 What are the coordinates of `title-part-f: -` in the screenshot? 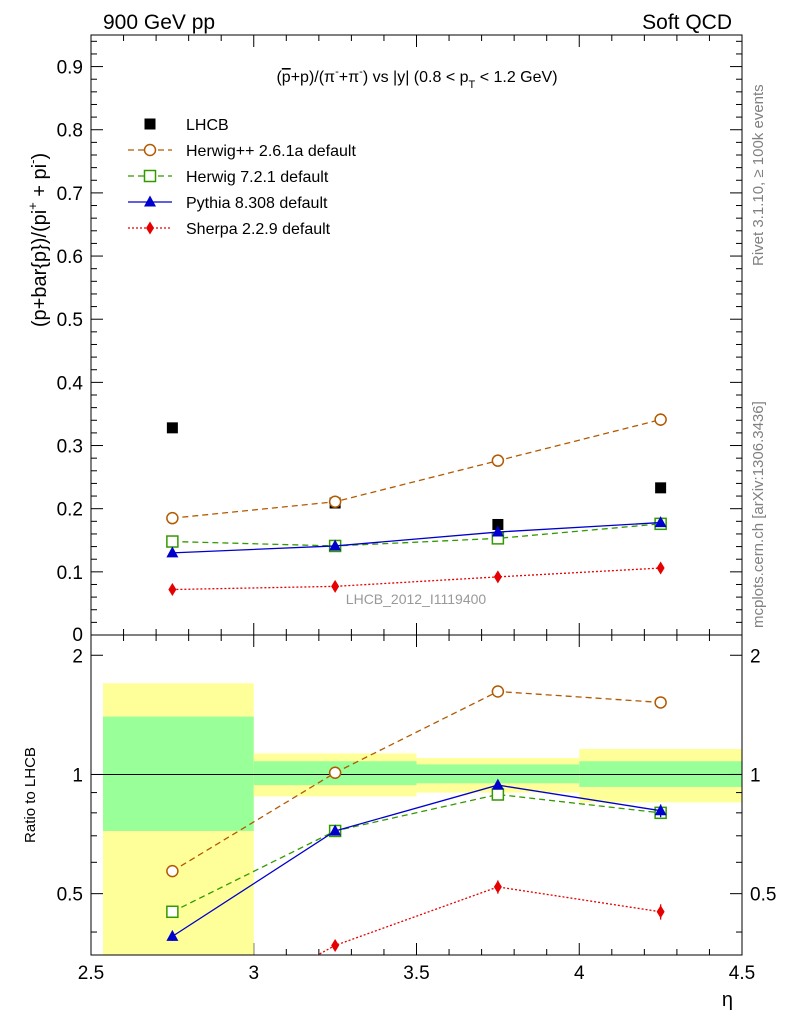 It's located at (361, 72).